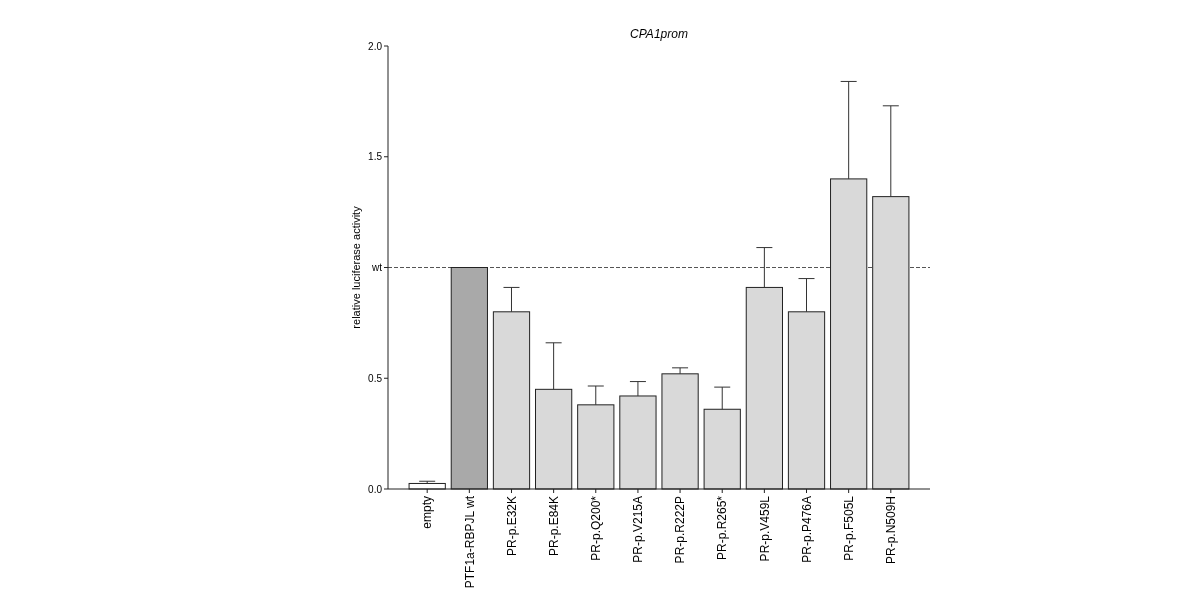 The image size is (1192, 599). Describe the element at coordinates (375, 157) in the screenshot. I see `y-tick-label: 1.5` at that location.